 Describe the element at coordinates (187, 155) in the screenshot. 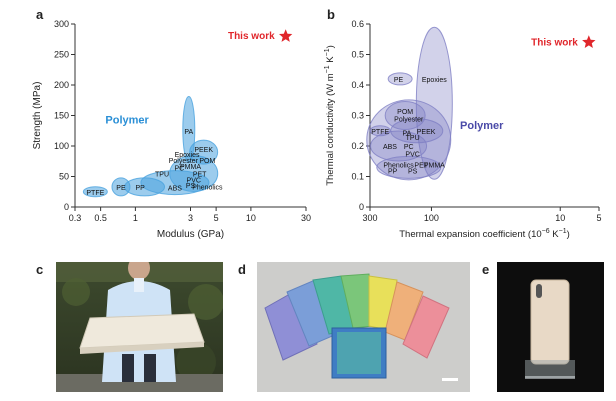

I see `chart-a-point-label: Epoxies` at that location.